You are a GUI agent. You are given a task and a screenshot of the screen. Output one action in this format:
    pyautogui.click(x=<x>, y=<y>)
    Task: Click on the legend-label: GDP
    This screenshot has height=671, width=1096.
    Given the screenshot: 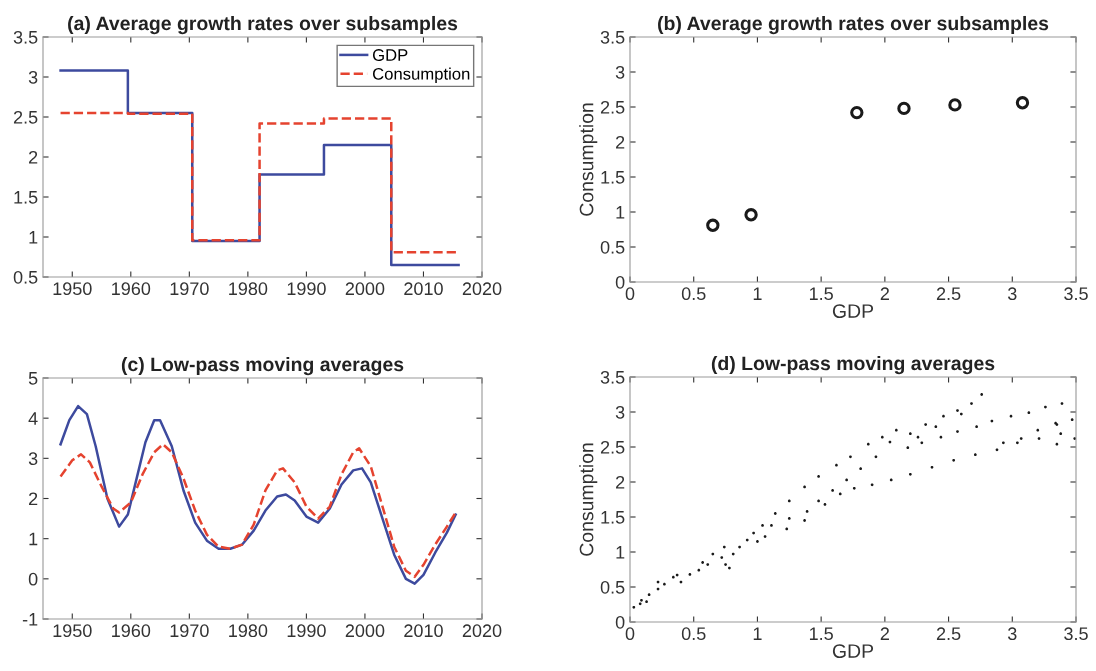 What is the action you would take?
    pyautogui.click(x=390, y=55)
    